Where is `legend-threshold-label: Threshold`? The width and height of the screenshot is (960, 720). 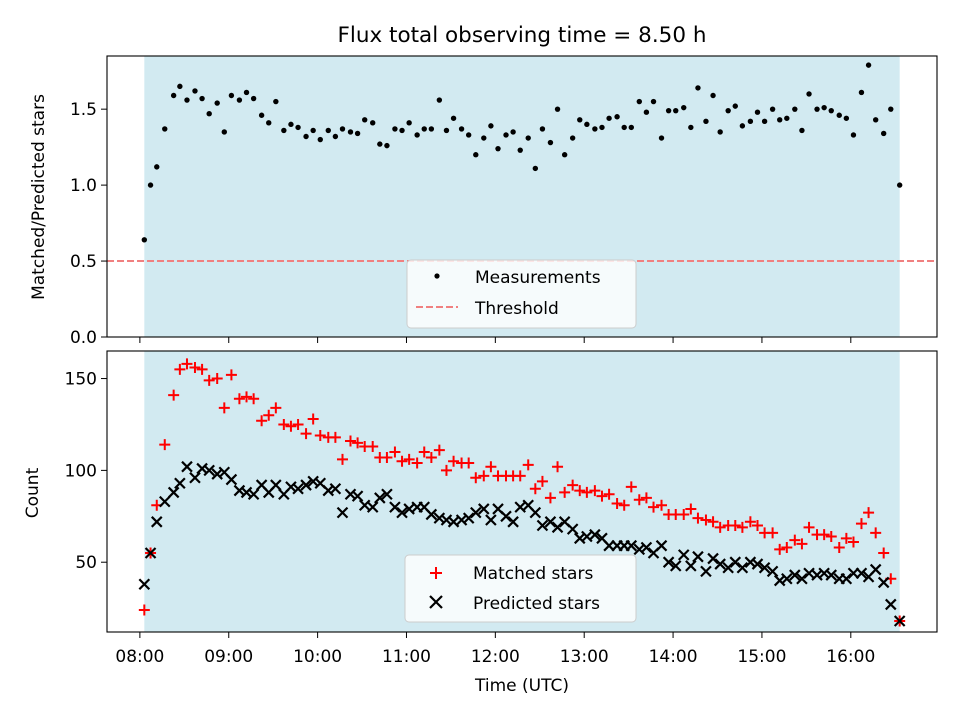 legend-threshold-label: Threshold is located at coordinates (516, 309).